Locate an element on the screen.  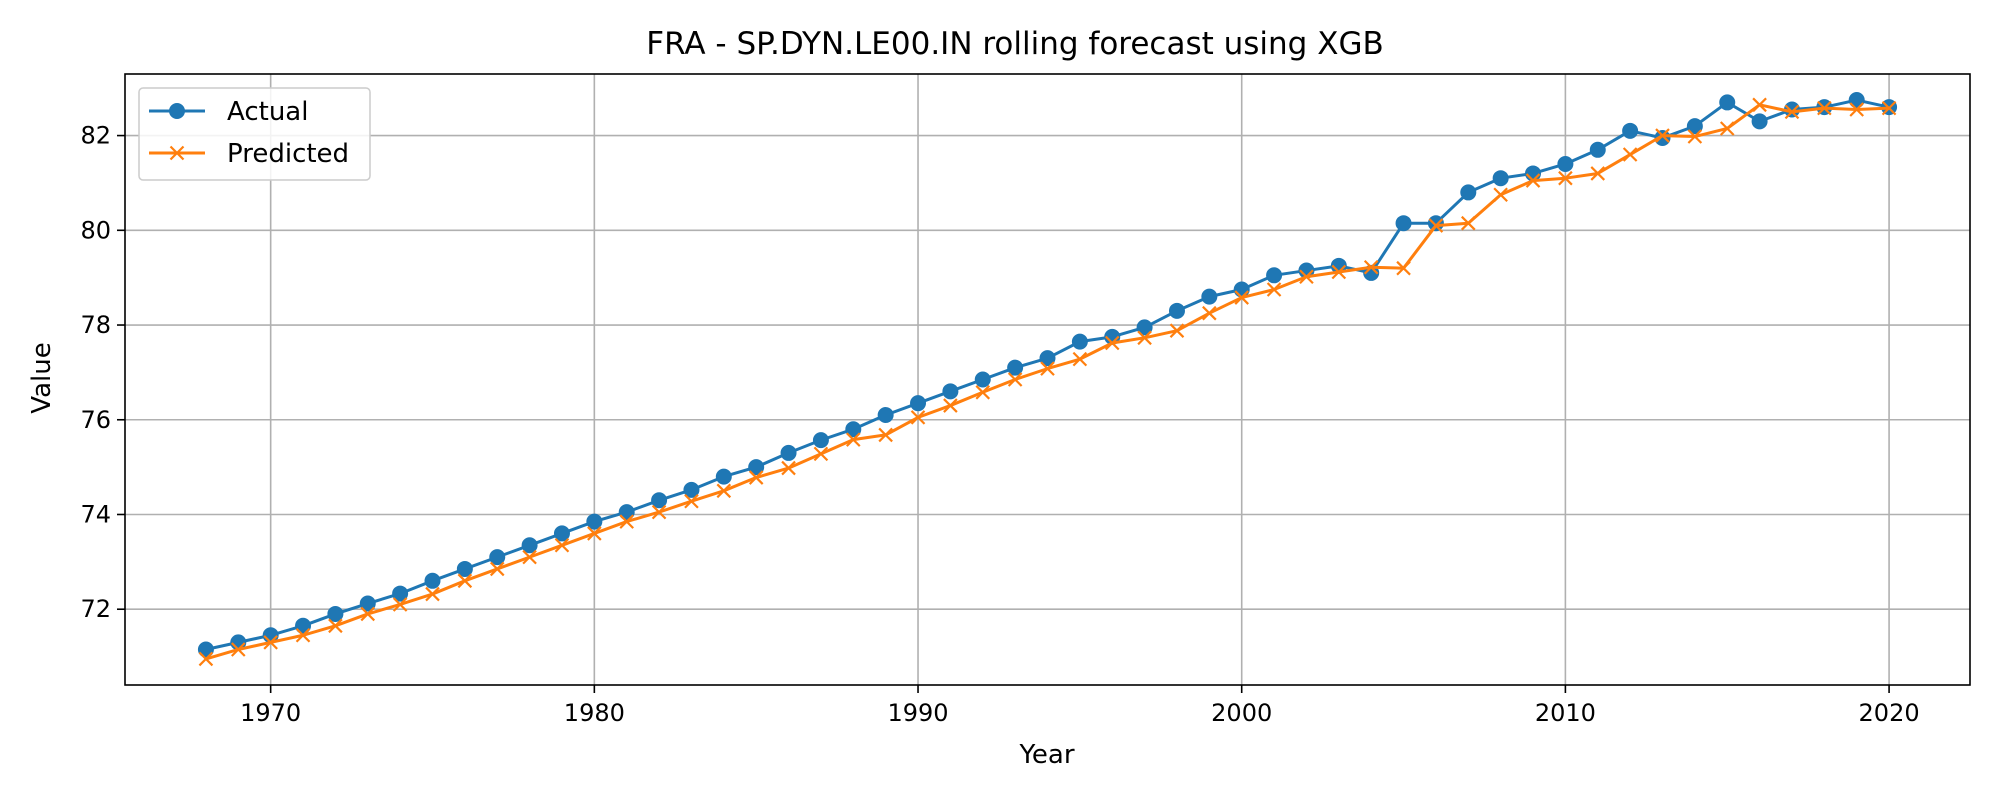
y-tick-label: 72 is located at coordinates (95, 609).